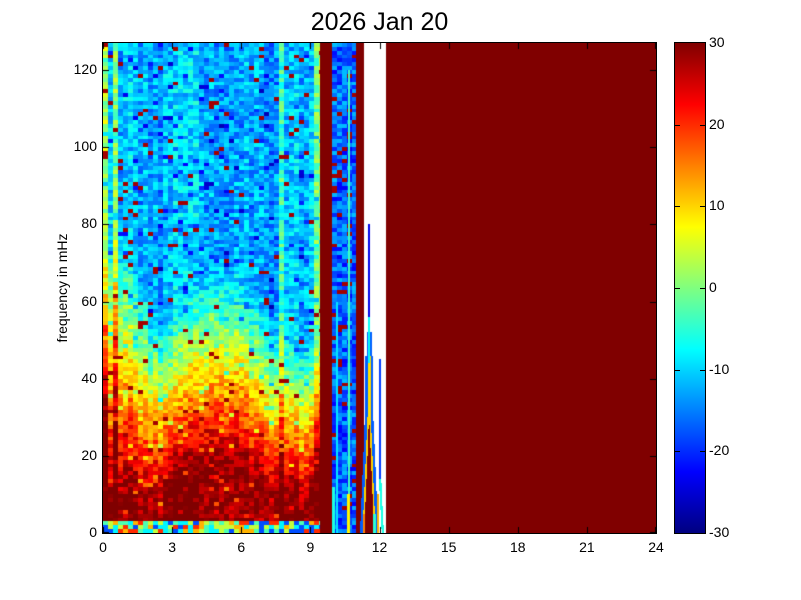 Image resolution: width=801 pixels, height=600 pixels. I want to click on x-tick-label: 3, so click(172, 547).